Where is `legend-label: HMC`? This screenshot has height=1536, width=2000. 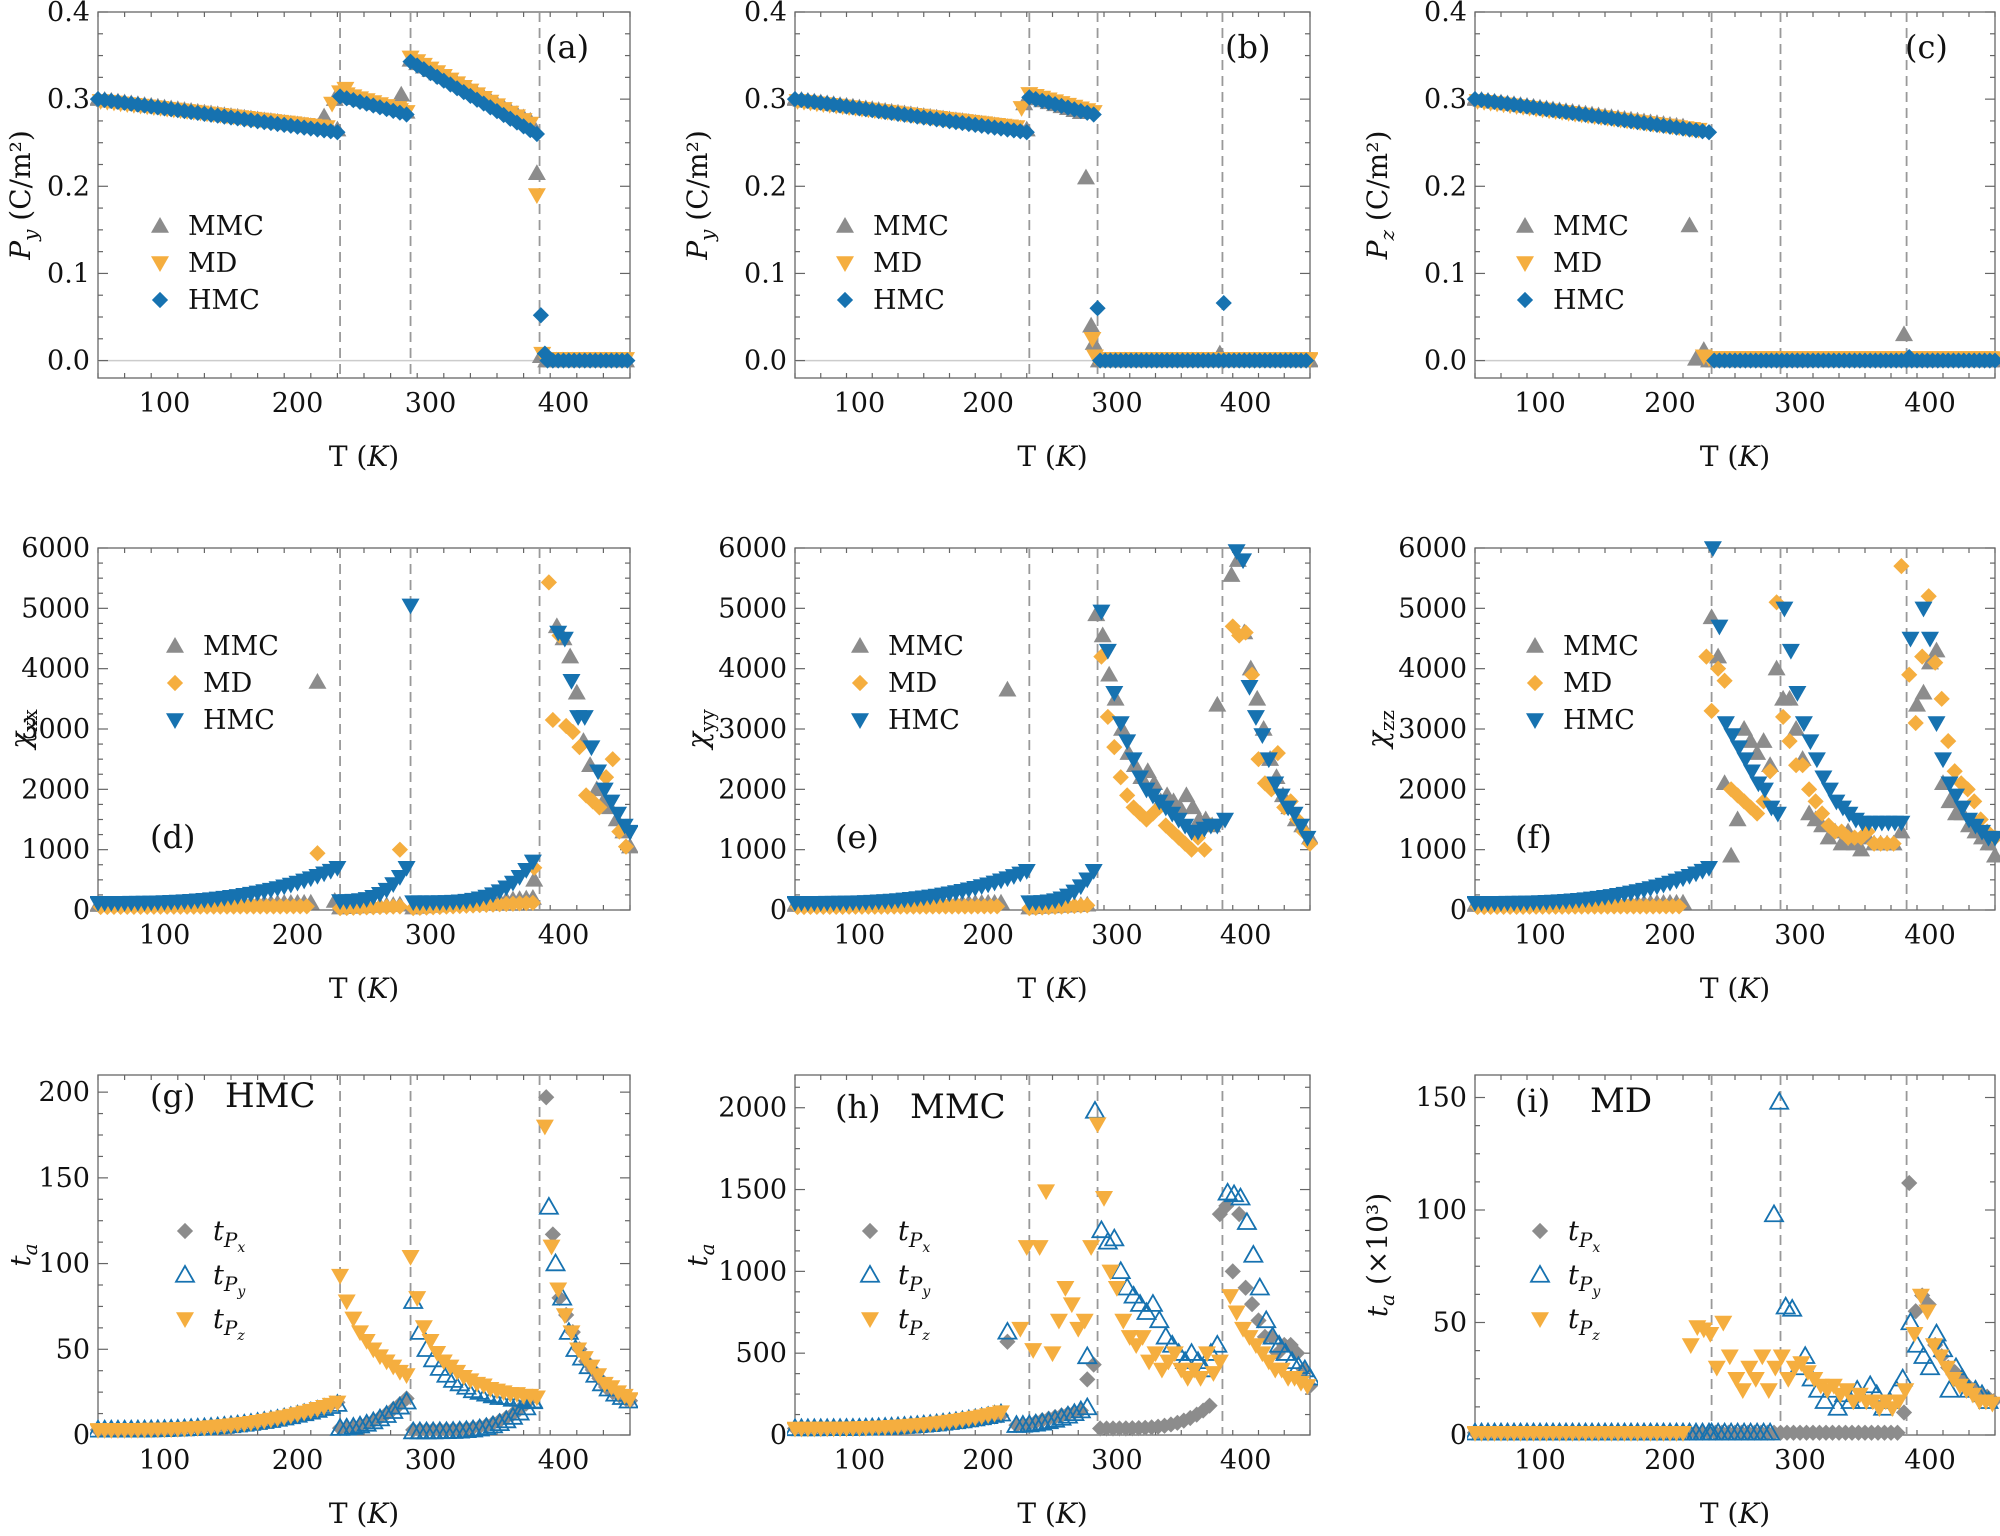
legend-label: HMC is located at coordinates (924, 720).